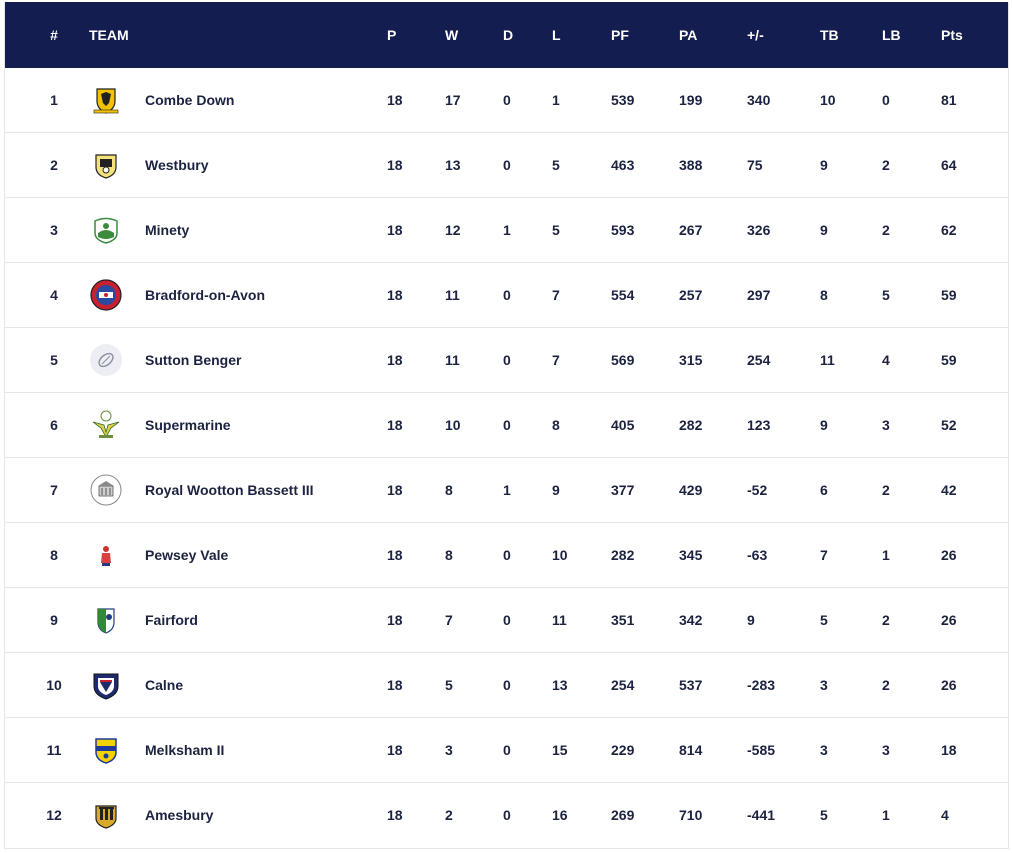  I want to click on team-name-cell: Supermarine, so click(188, 425).